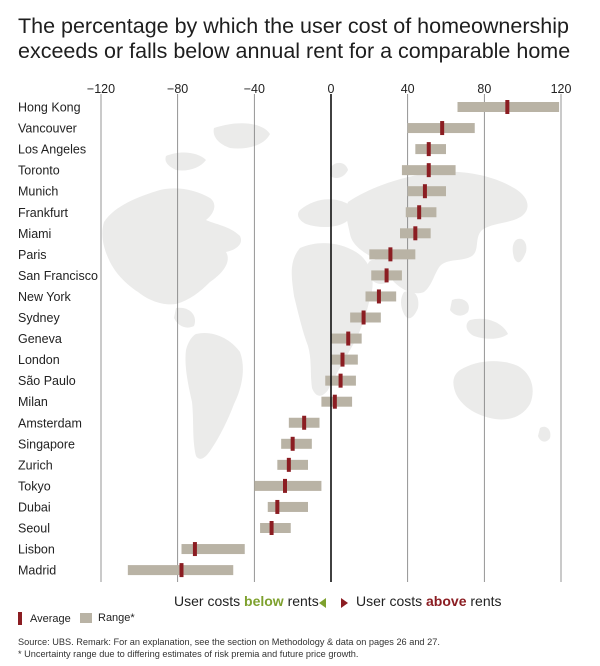 The width and height of the screenshot is (600, 666). What do you see at coordinates (50, 423) in the screenshot?
I see `city-label: Amsterdam` at bounding box center [50, 423].